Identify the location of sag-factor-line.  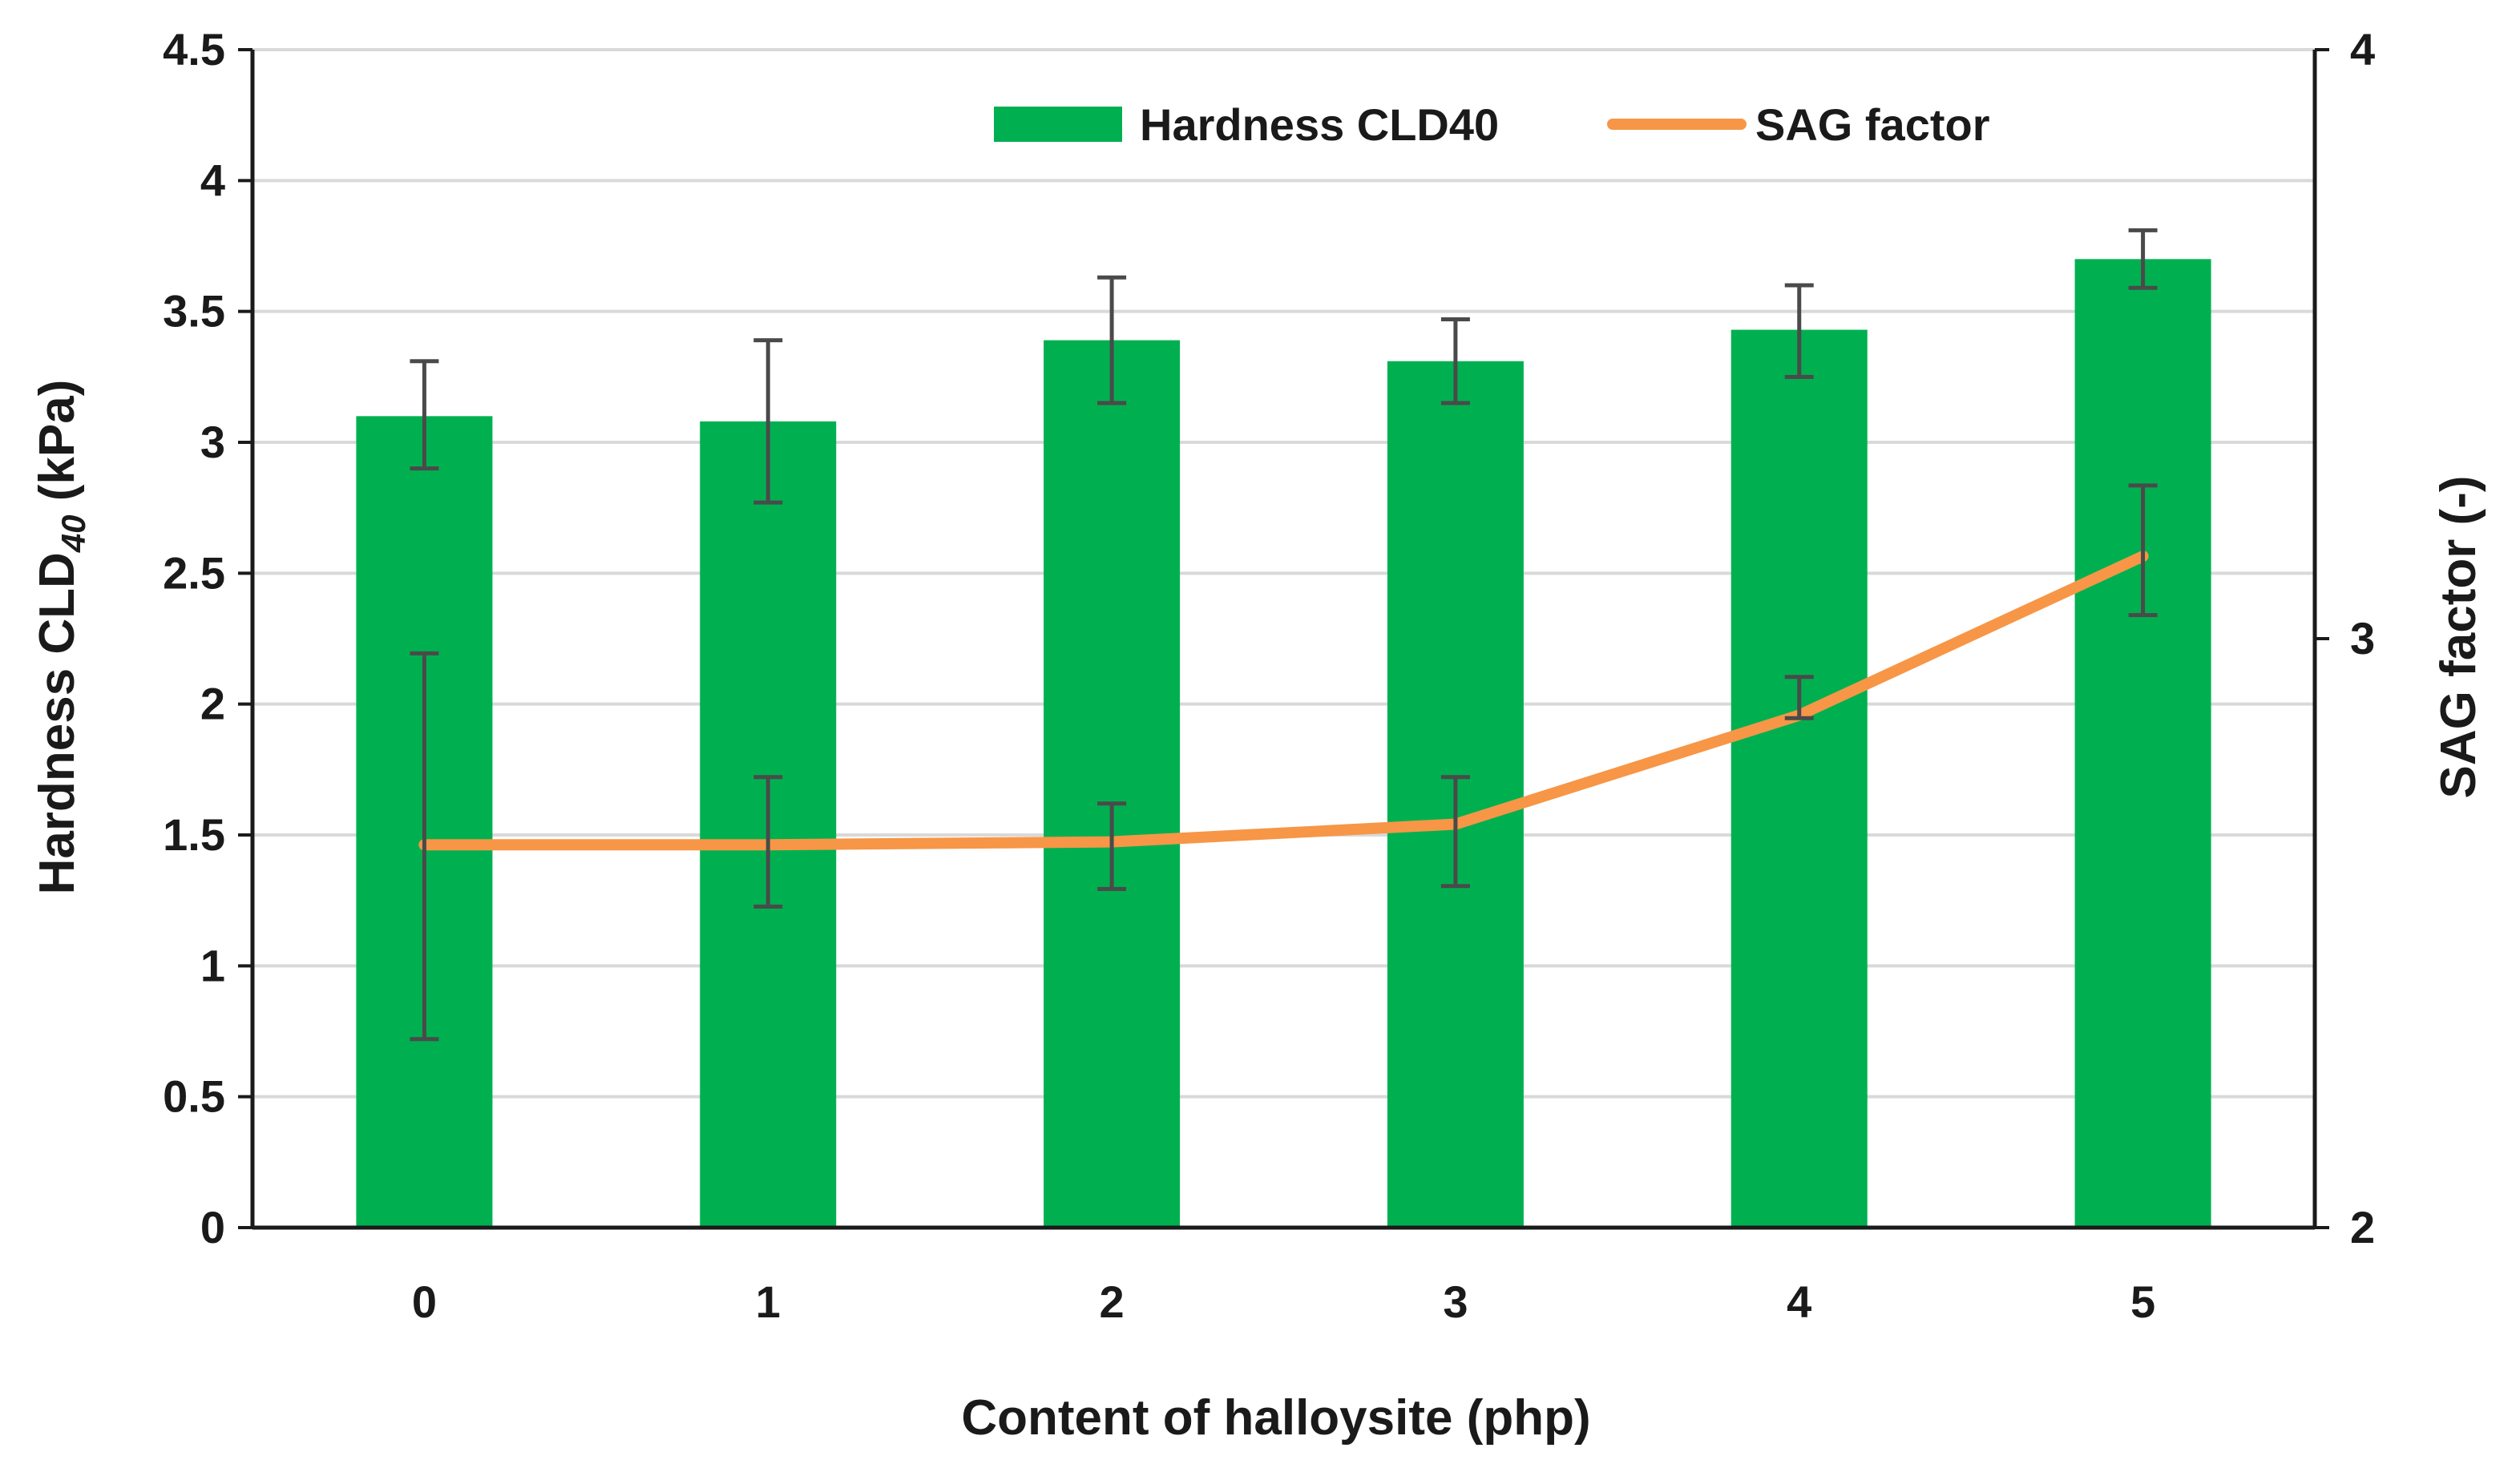
(1283, 701).